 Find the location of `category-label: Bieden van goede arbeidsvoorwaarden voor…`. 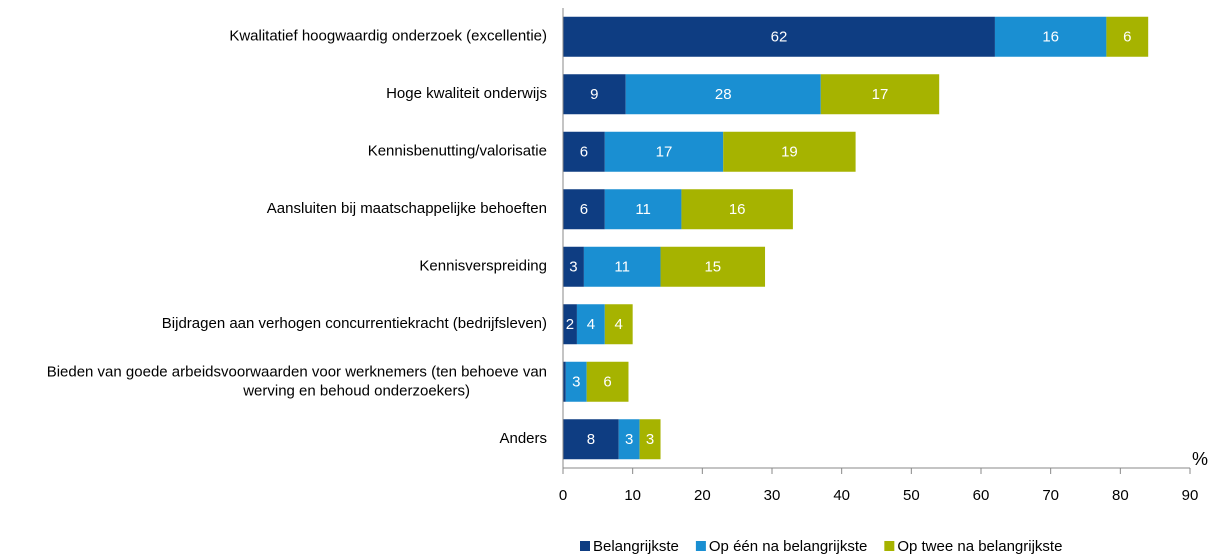

category-label: Bieden van goede arbeidsvoorwaarden voor… is located at coordinates (297, 381).